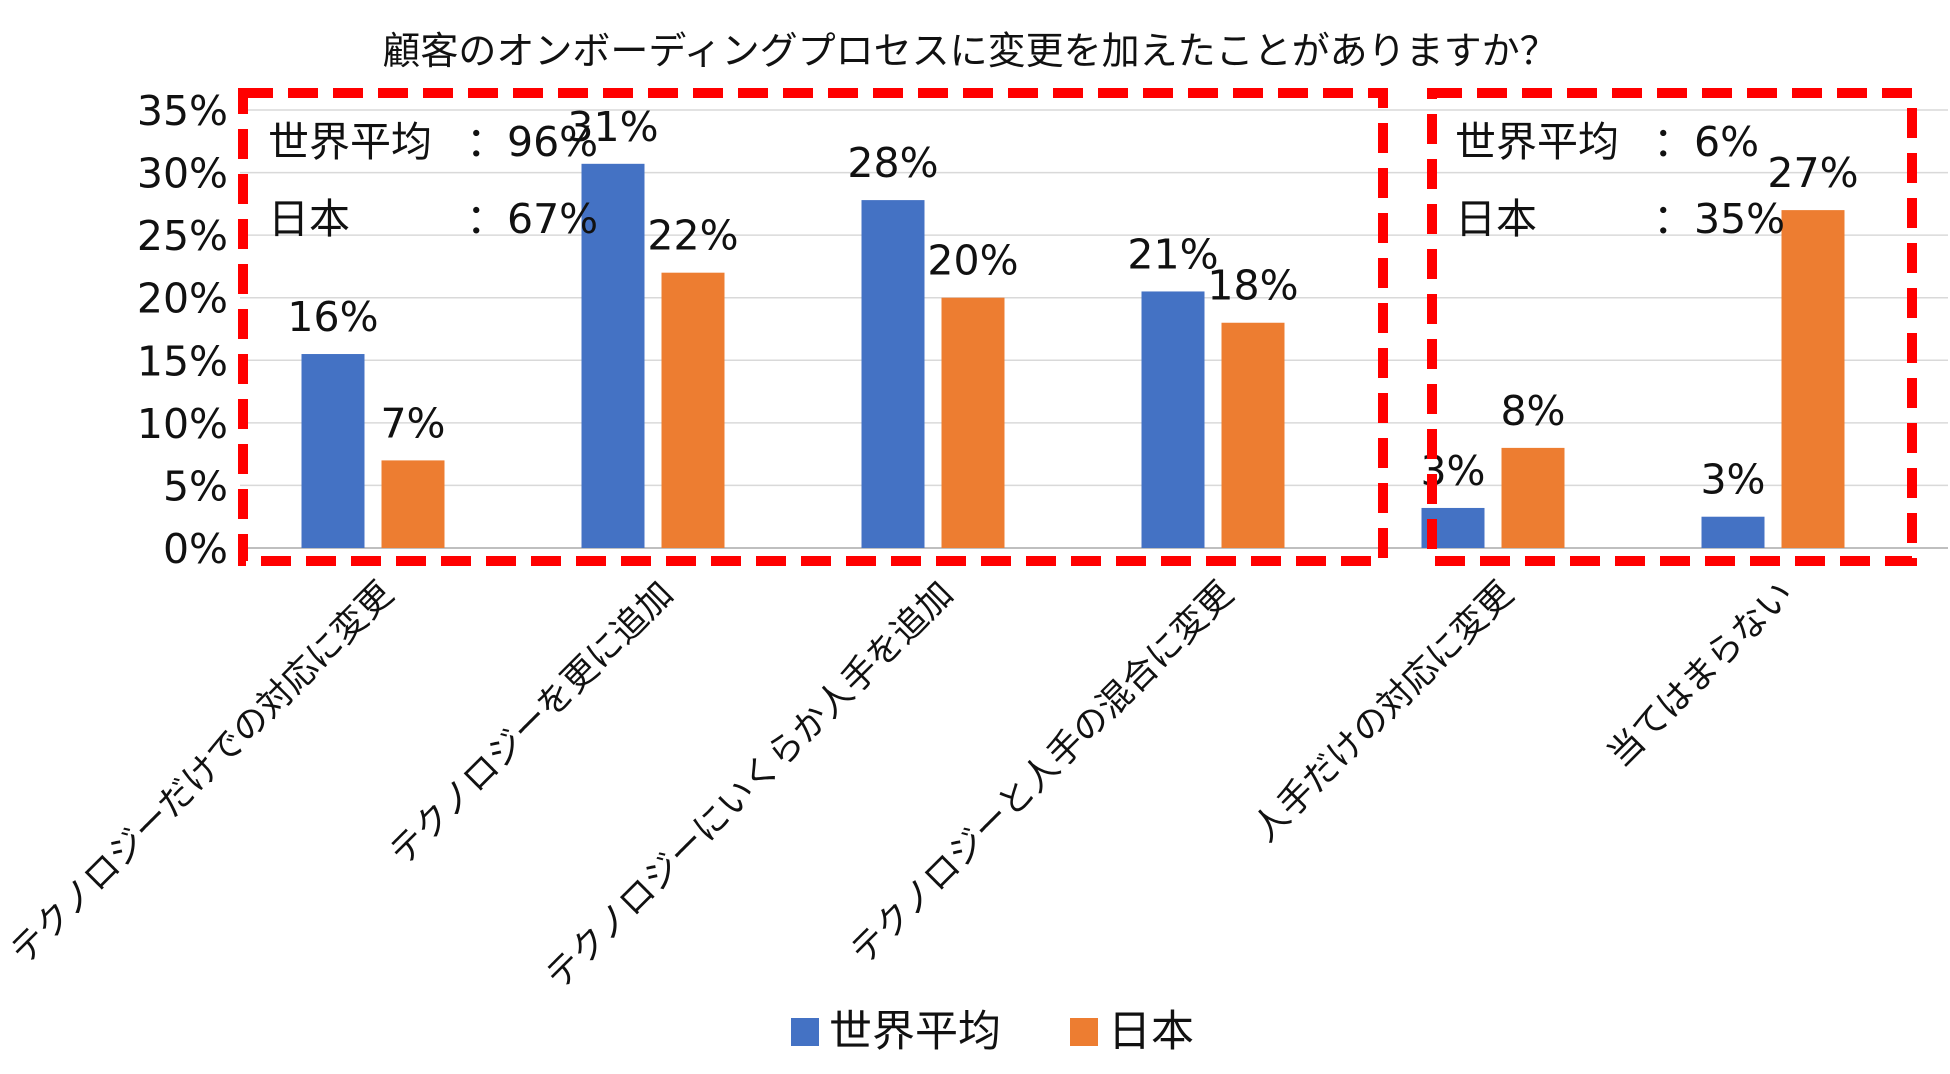 This screenshot has width=1950, height=1074. I want to click on annotation-value: ：96%, so click(532, 142).